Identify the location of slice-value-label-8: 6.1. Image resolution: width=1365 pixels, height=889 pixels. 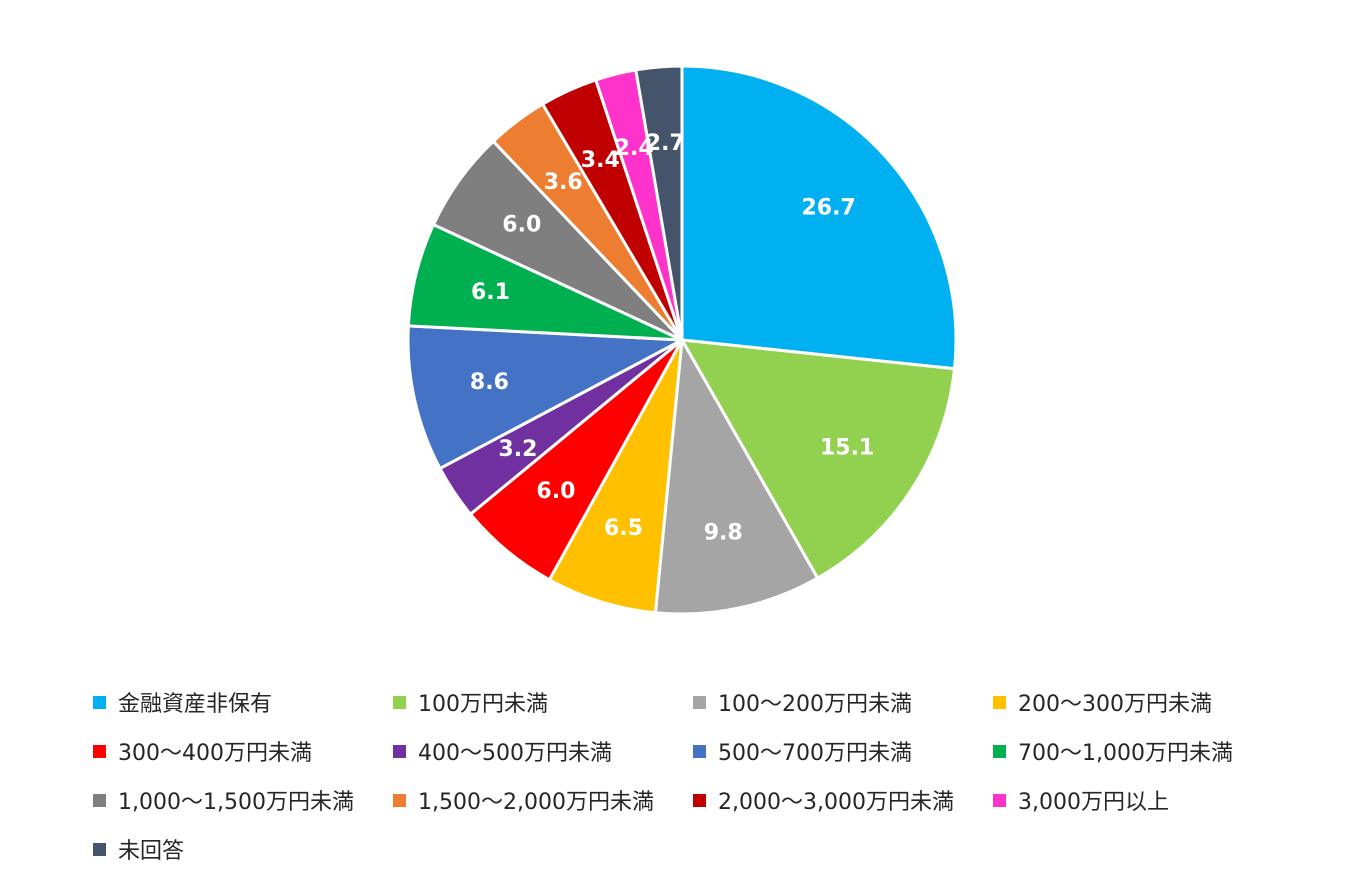
(490, 292).